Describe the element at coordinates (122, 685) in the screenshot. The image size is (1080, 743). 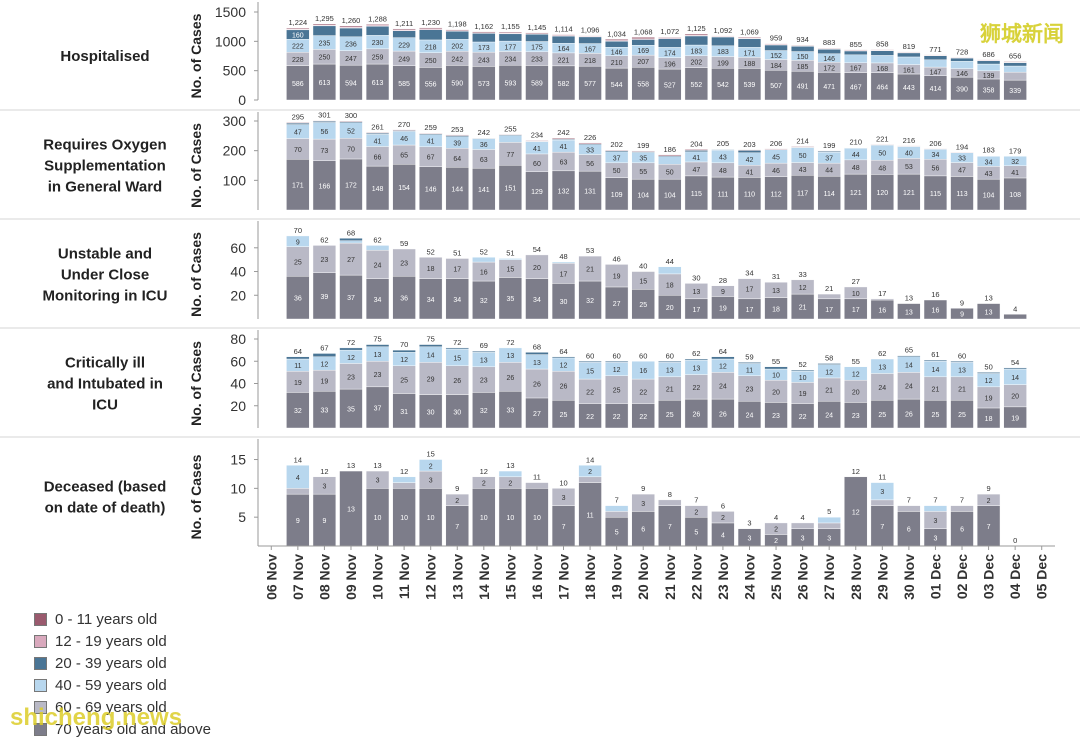
I see `legend-item: 40 - 59 years old` at that location.